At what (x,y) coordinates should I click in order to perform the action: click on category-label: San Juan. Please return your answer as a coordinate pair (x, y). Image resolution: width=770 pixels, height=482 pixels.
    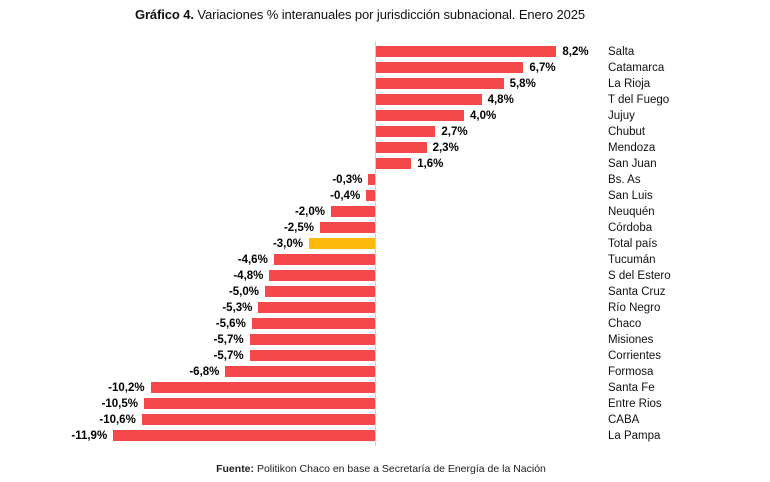
    Looking at the image, I should click on (632, 163).